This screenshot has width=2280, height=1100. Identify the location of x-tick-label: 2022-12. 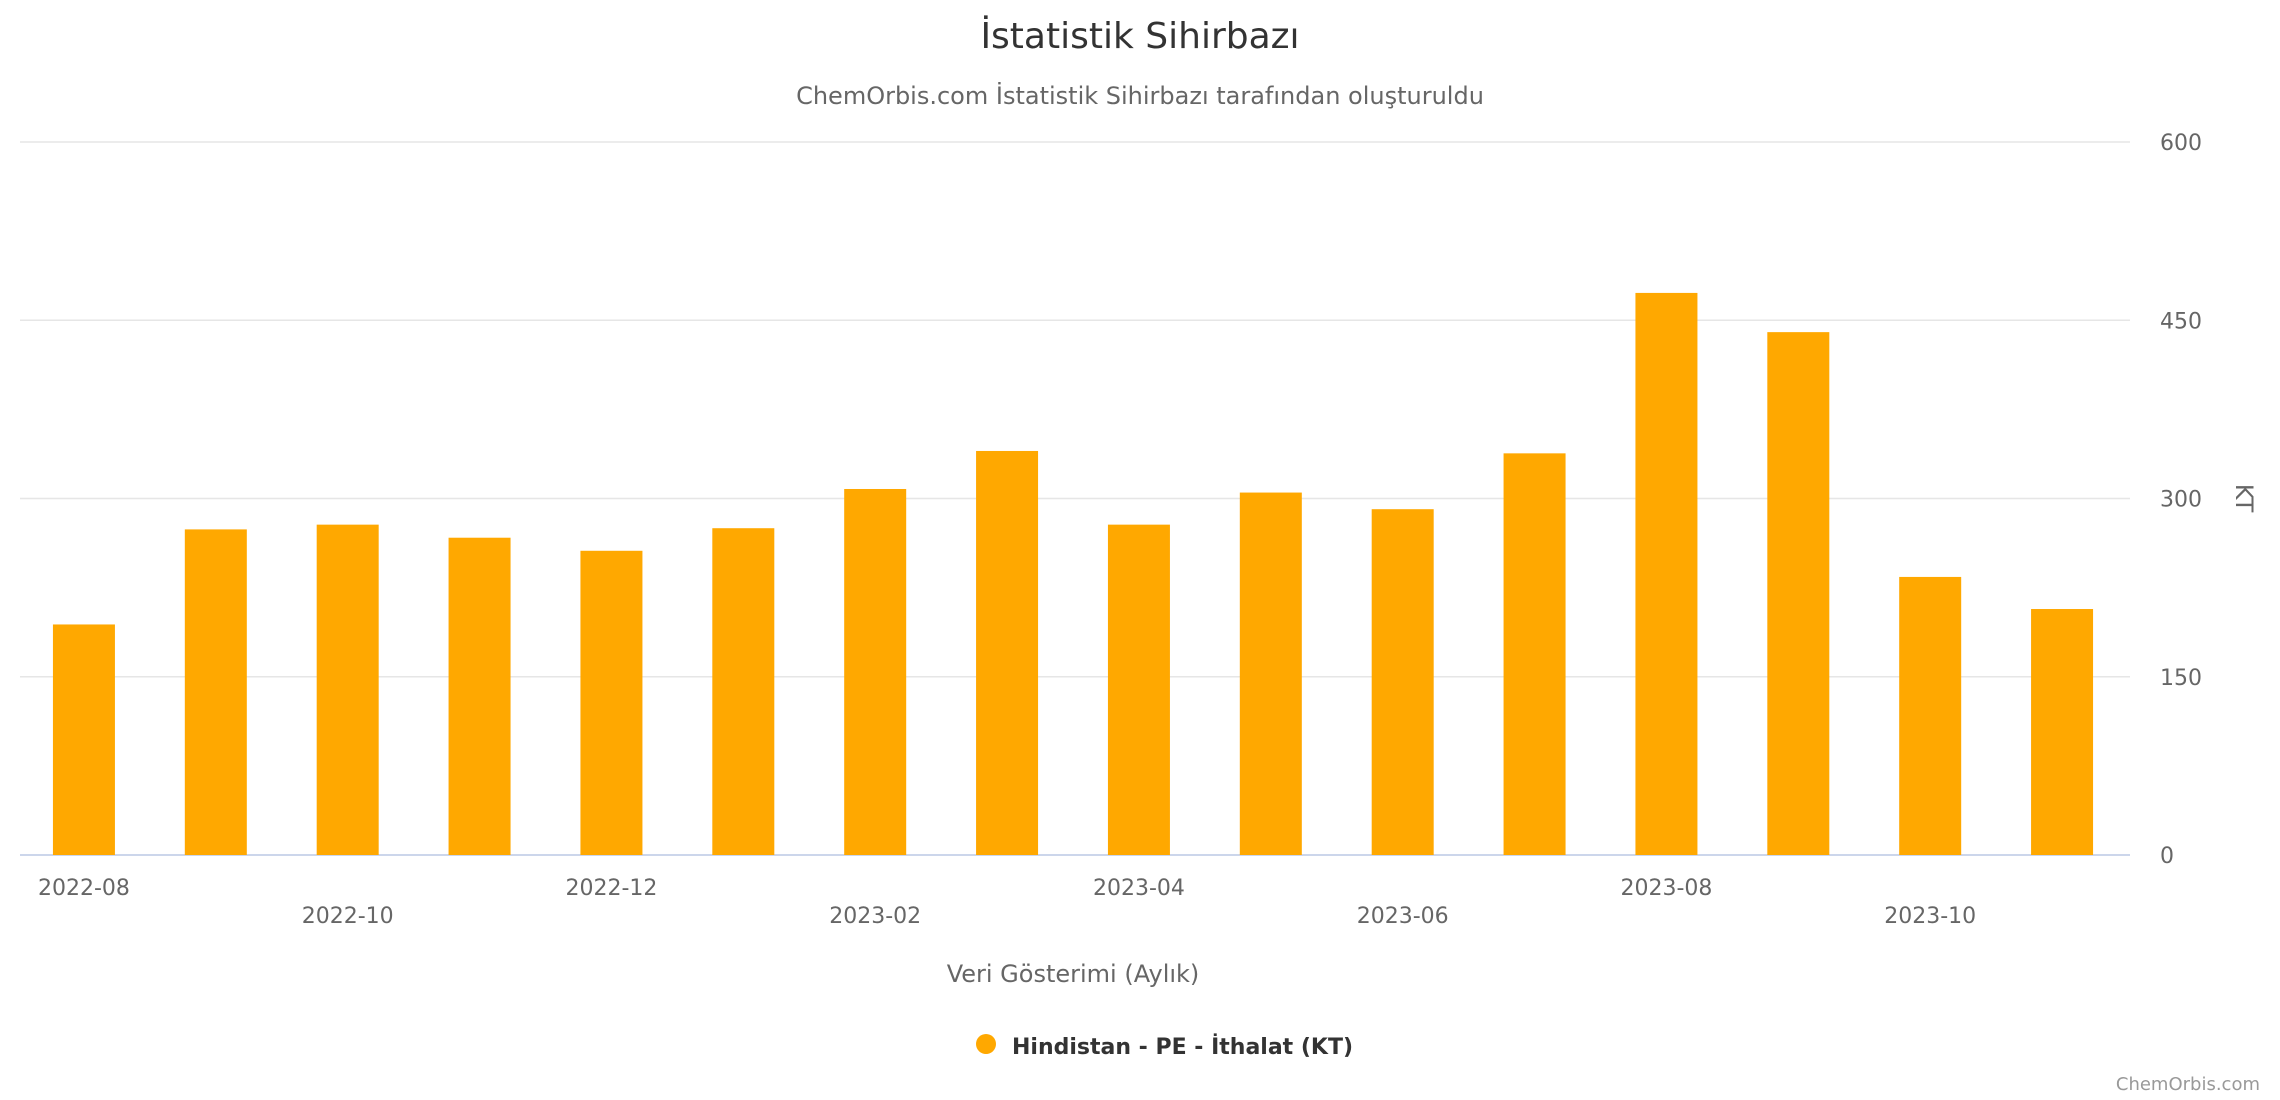
(611, 888).